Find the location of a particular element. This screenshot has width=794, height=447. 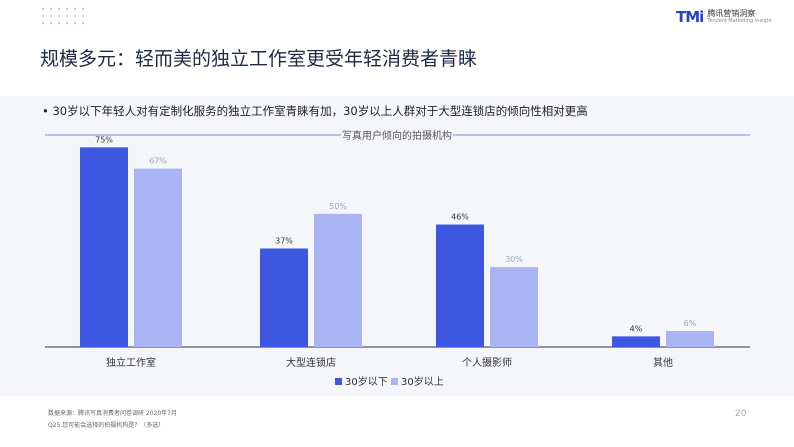

decorative-dot-pattern is located at coordinates (63, 16).